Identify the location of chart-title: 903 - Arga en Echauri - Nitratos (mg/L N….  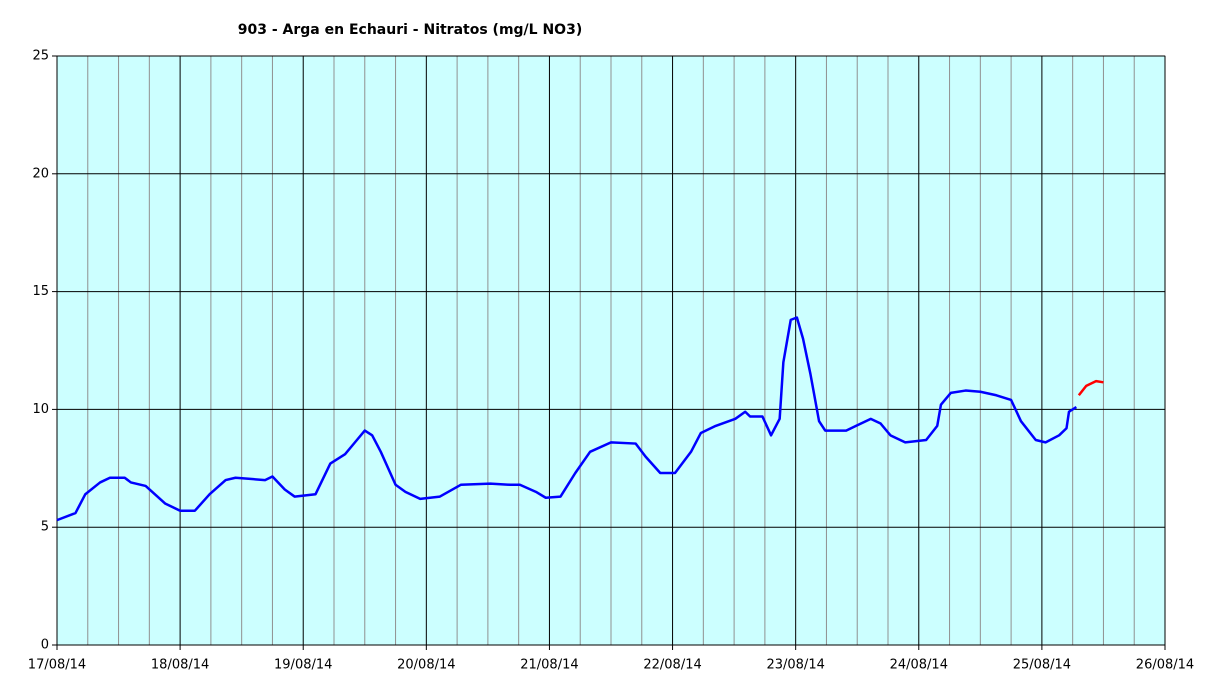
(410, 30).